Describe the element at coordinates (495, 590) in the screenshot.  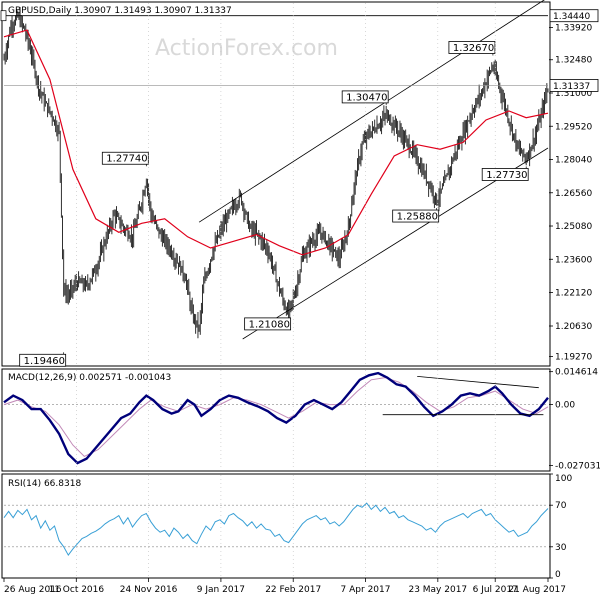
I see `x-tick-label-7: 6 Jul 2017` at that location.